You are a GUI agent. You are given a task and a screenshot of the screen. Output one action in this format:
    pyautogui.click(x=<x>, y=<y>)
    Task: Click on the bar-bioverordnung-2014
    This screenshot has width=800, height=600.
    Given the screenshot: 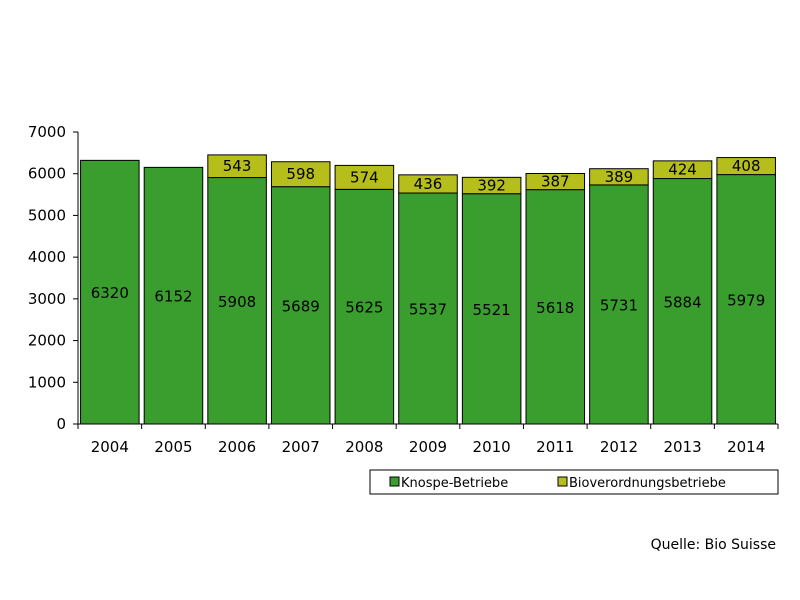 What is the action you would take?
    pyautogui.click(x=746, y=166)
    